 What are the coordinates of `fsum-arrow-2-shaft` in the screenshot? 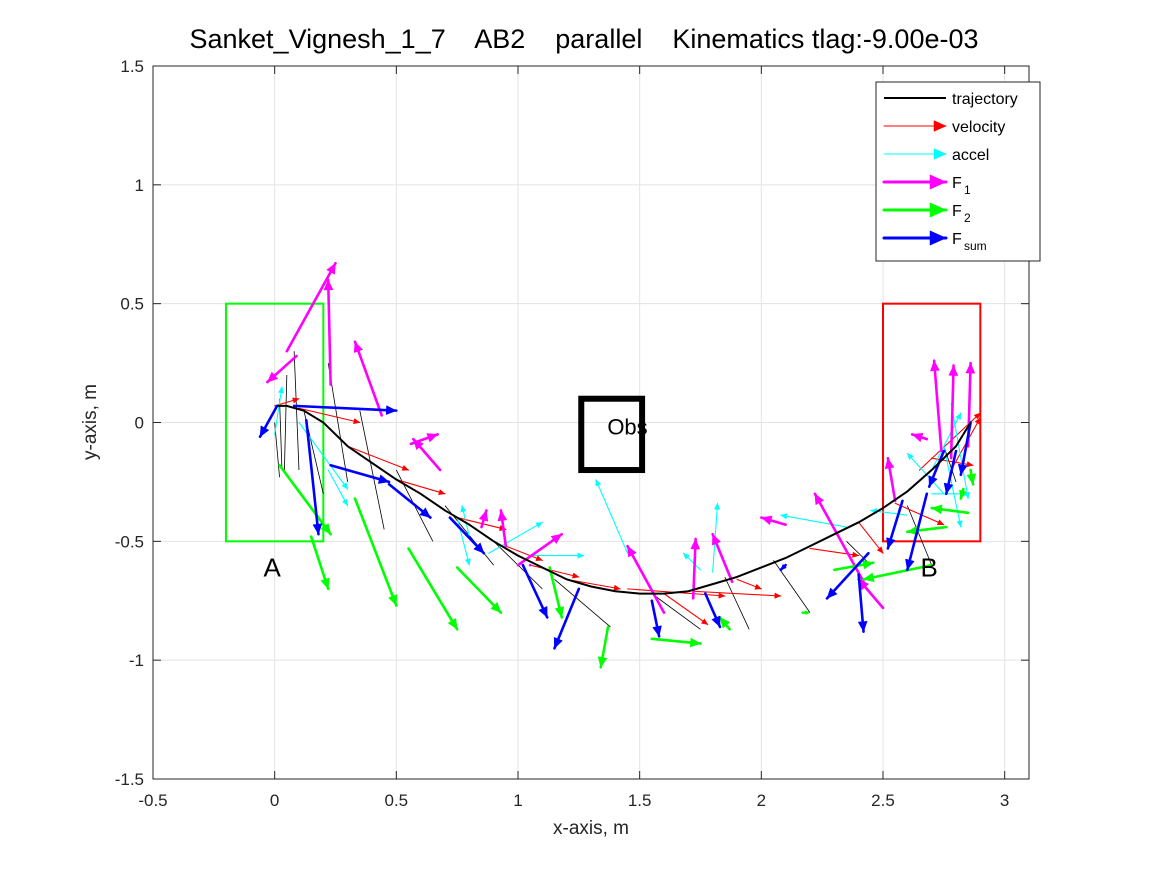 It's located at (312, 477).